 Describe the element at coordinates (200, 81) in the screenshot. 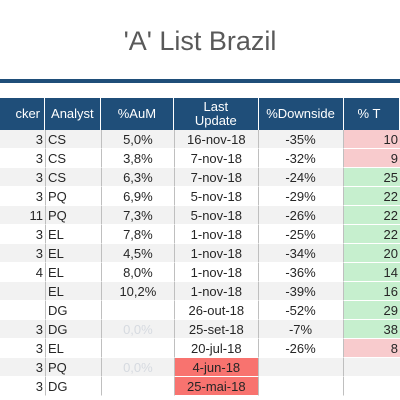

I see `title-divider` at that location.